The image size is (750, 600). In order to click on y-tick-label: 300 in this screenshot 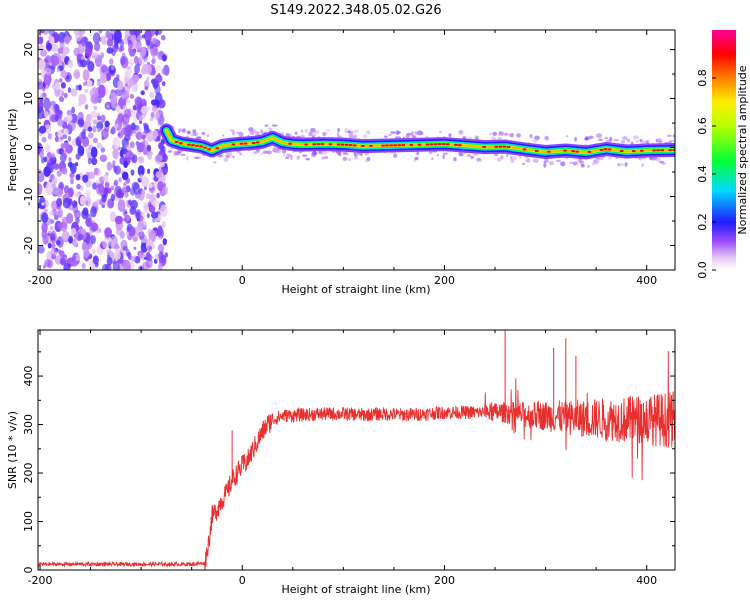, I will do `click(28, 424)`.